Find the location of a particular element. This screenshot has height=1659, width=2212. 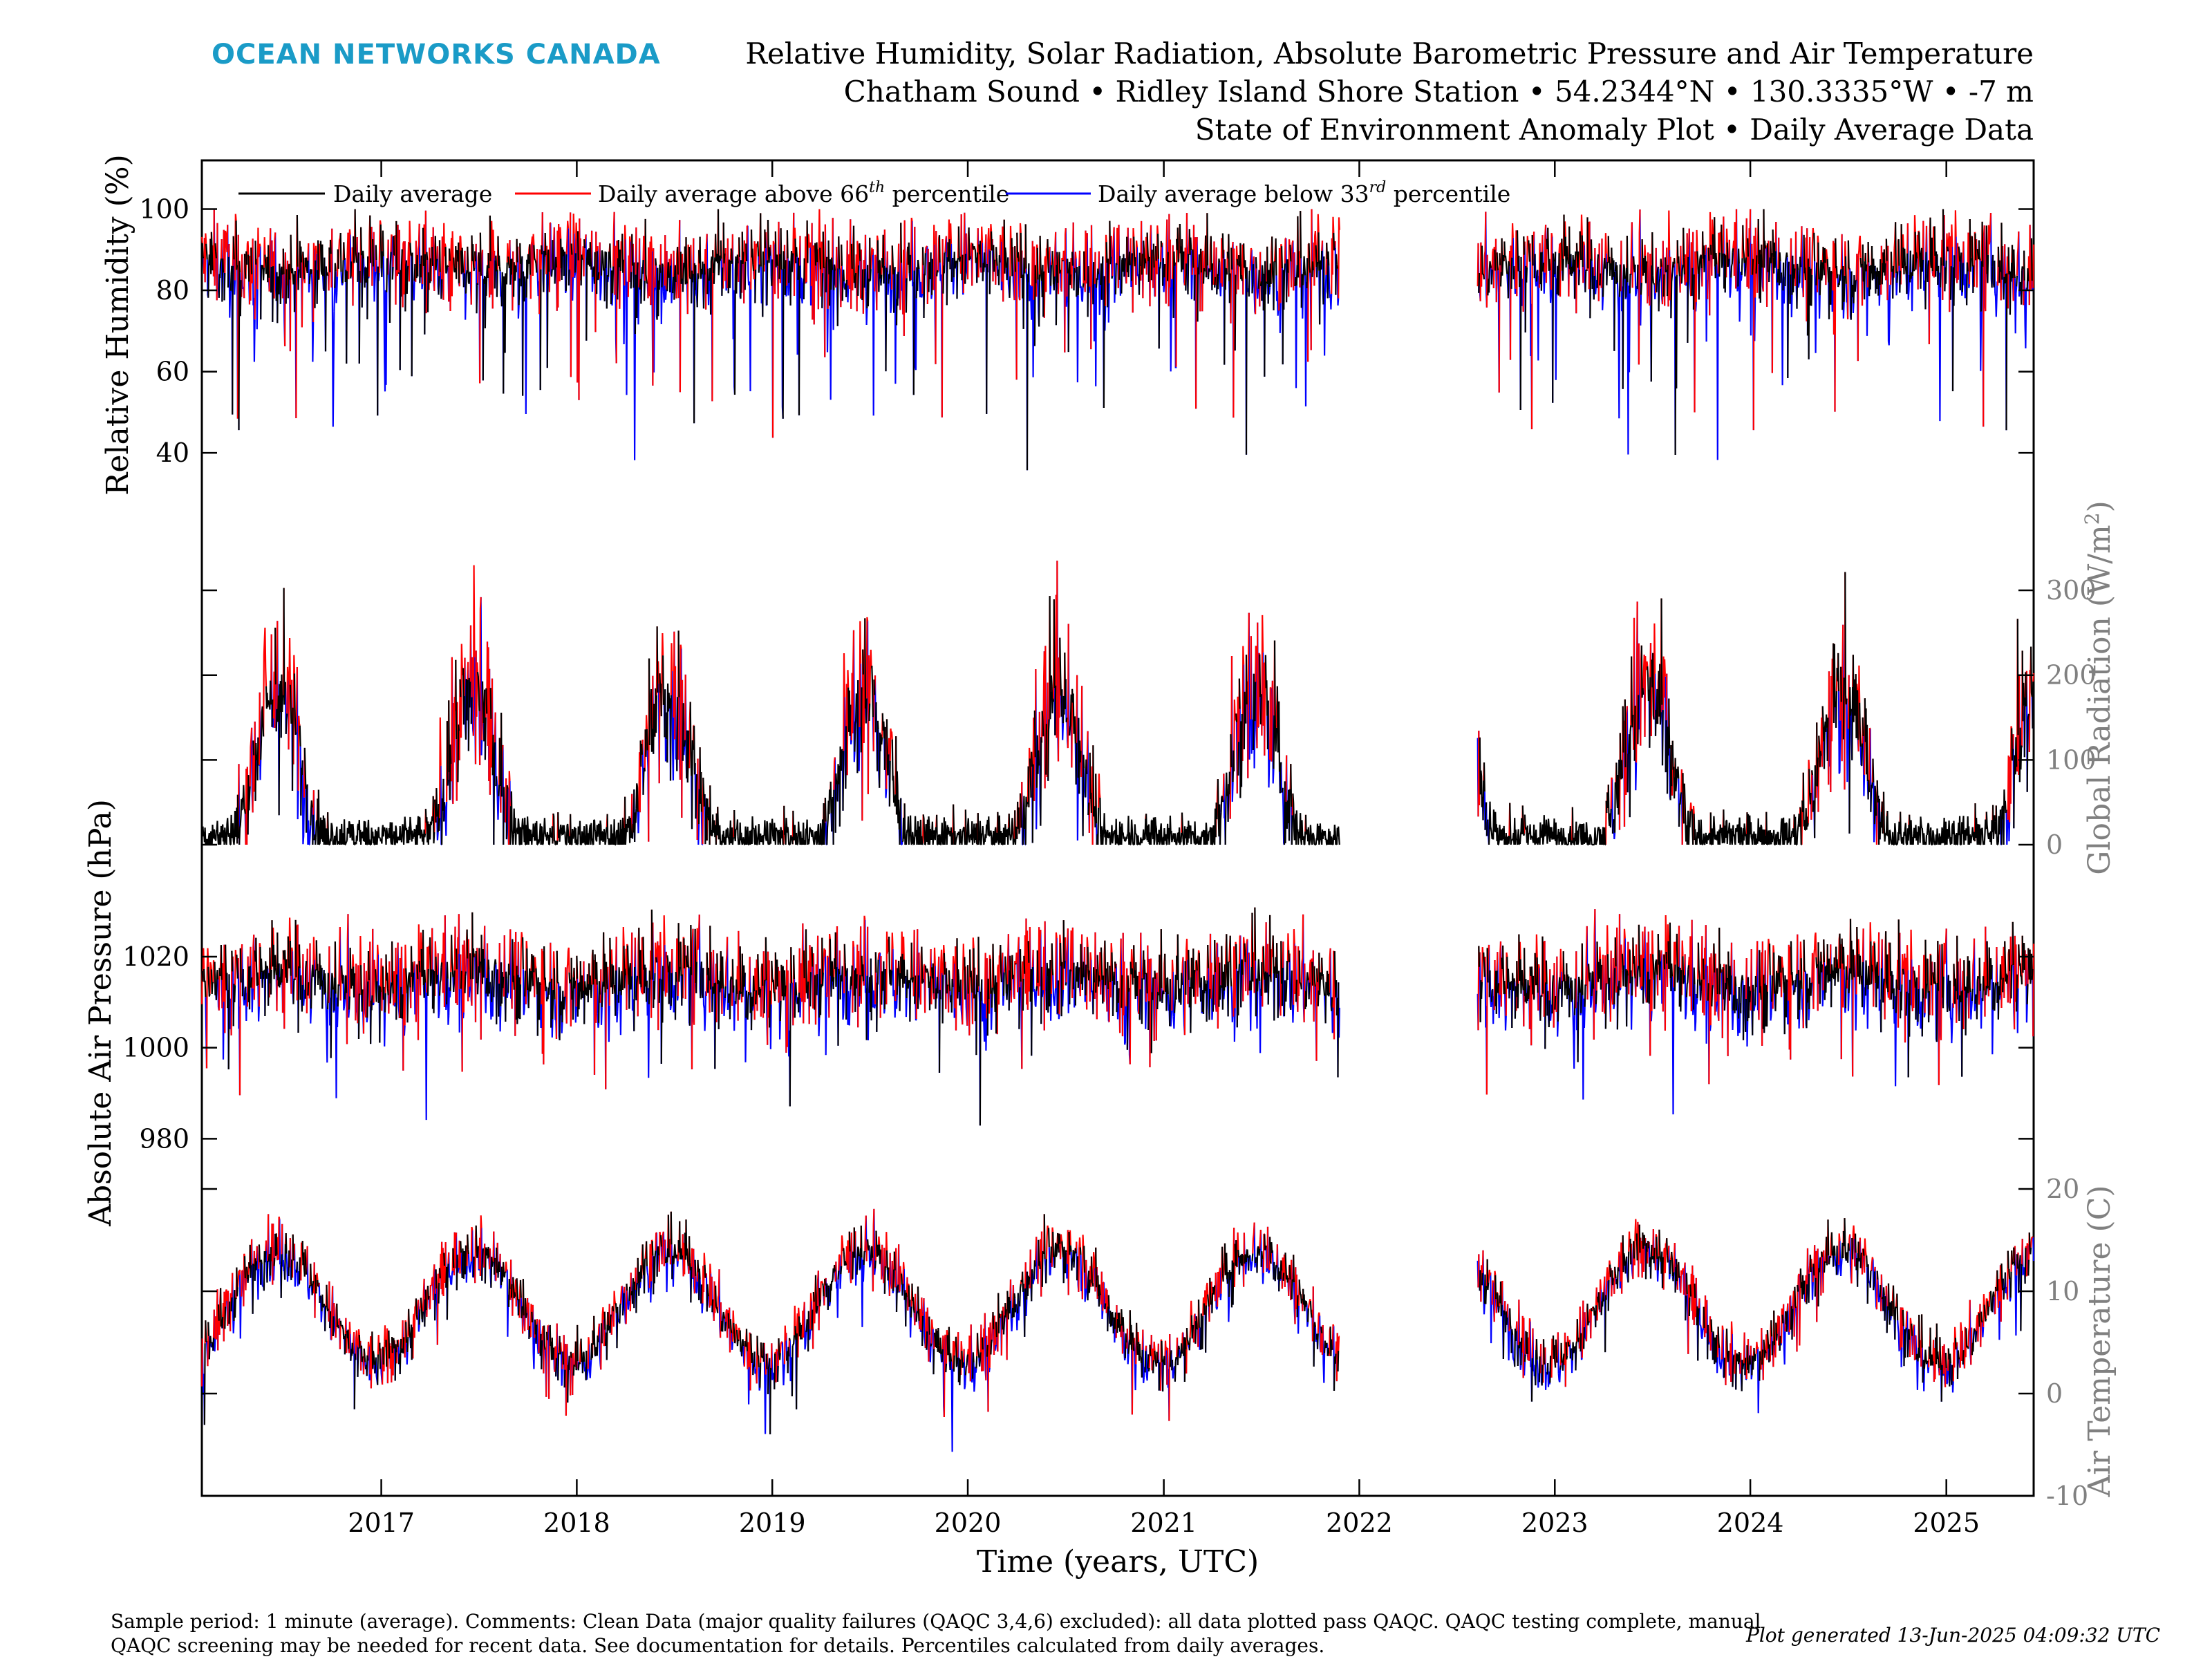

series-average-panel3-seg0 is located at coordinates (772, 1323).